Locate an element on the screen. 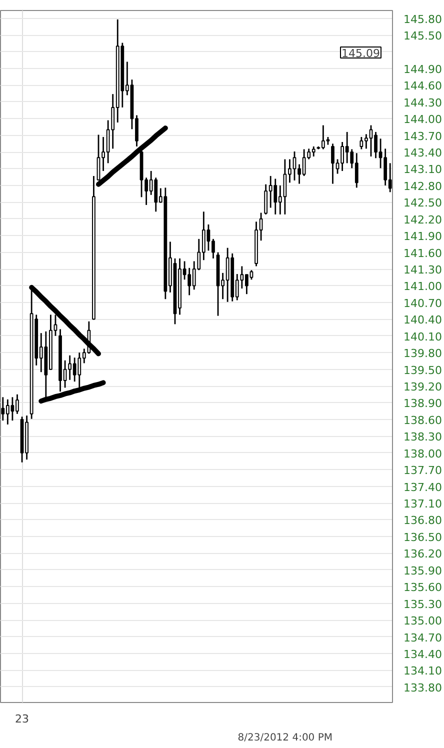 The image size is (444, 748). y-tick-label: 143.10 is located at coordinates (423, 169).